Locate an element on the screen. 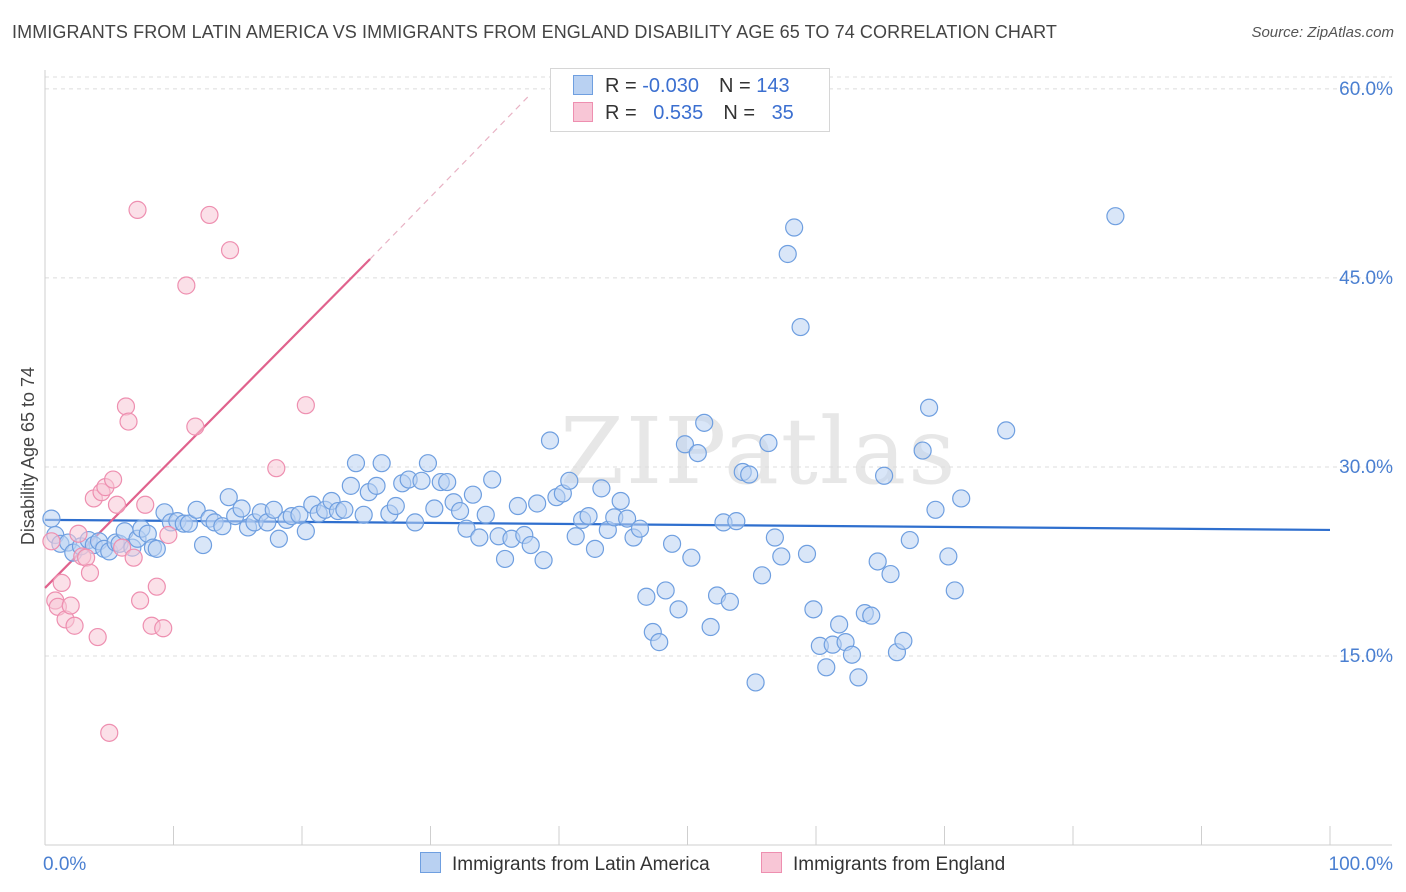  legend-row-england: R = 0.535 N = 35 is located at coordinates (683, 115).